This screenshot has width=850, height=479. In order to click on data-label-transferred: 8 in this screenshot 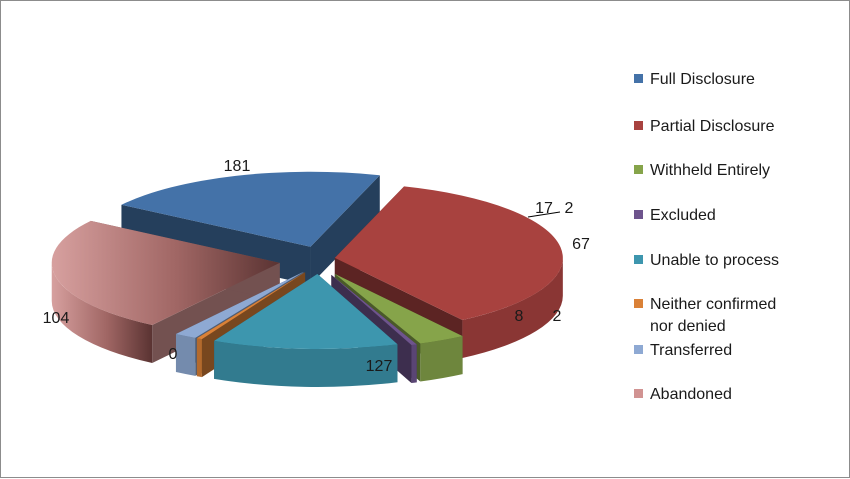, I will do `click(519, 316)`.